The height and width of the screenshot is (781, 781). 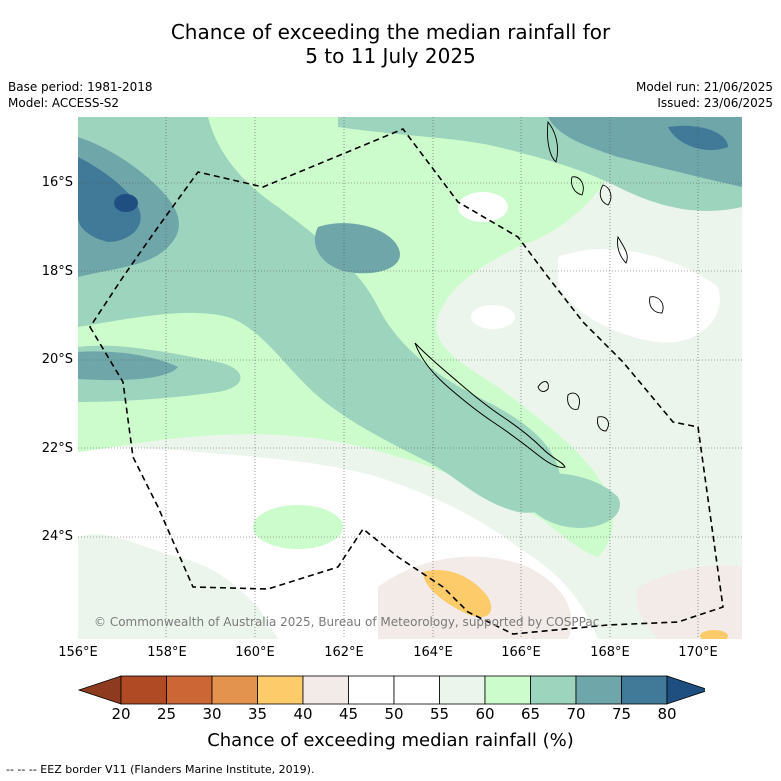 What do you see at coordinates (128, 366) in the screenshot?
I see `region-70-75-w` at bounding box center [128, 366].